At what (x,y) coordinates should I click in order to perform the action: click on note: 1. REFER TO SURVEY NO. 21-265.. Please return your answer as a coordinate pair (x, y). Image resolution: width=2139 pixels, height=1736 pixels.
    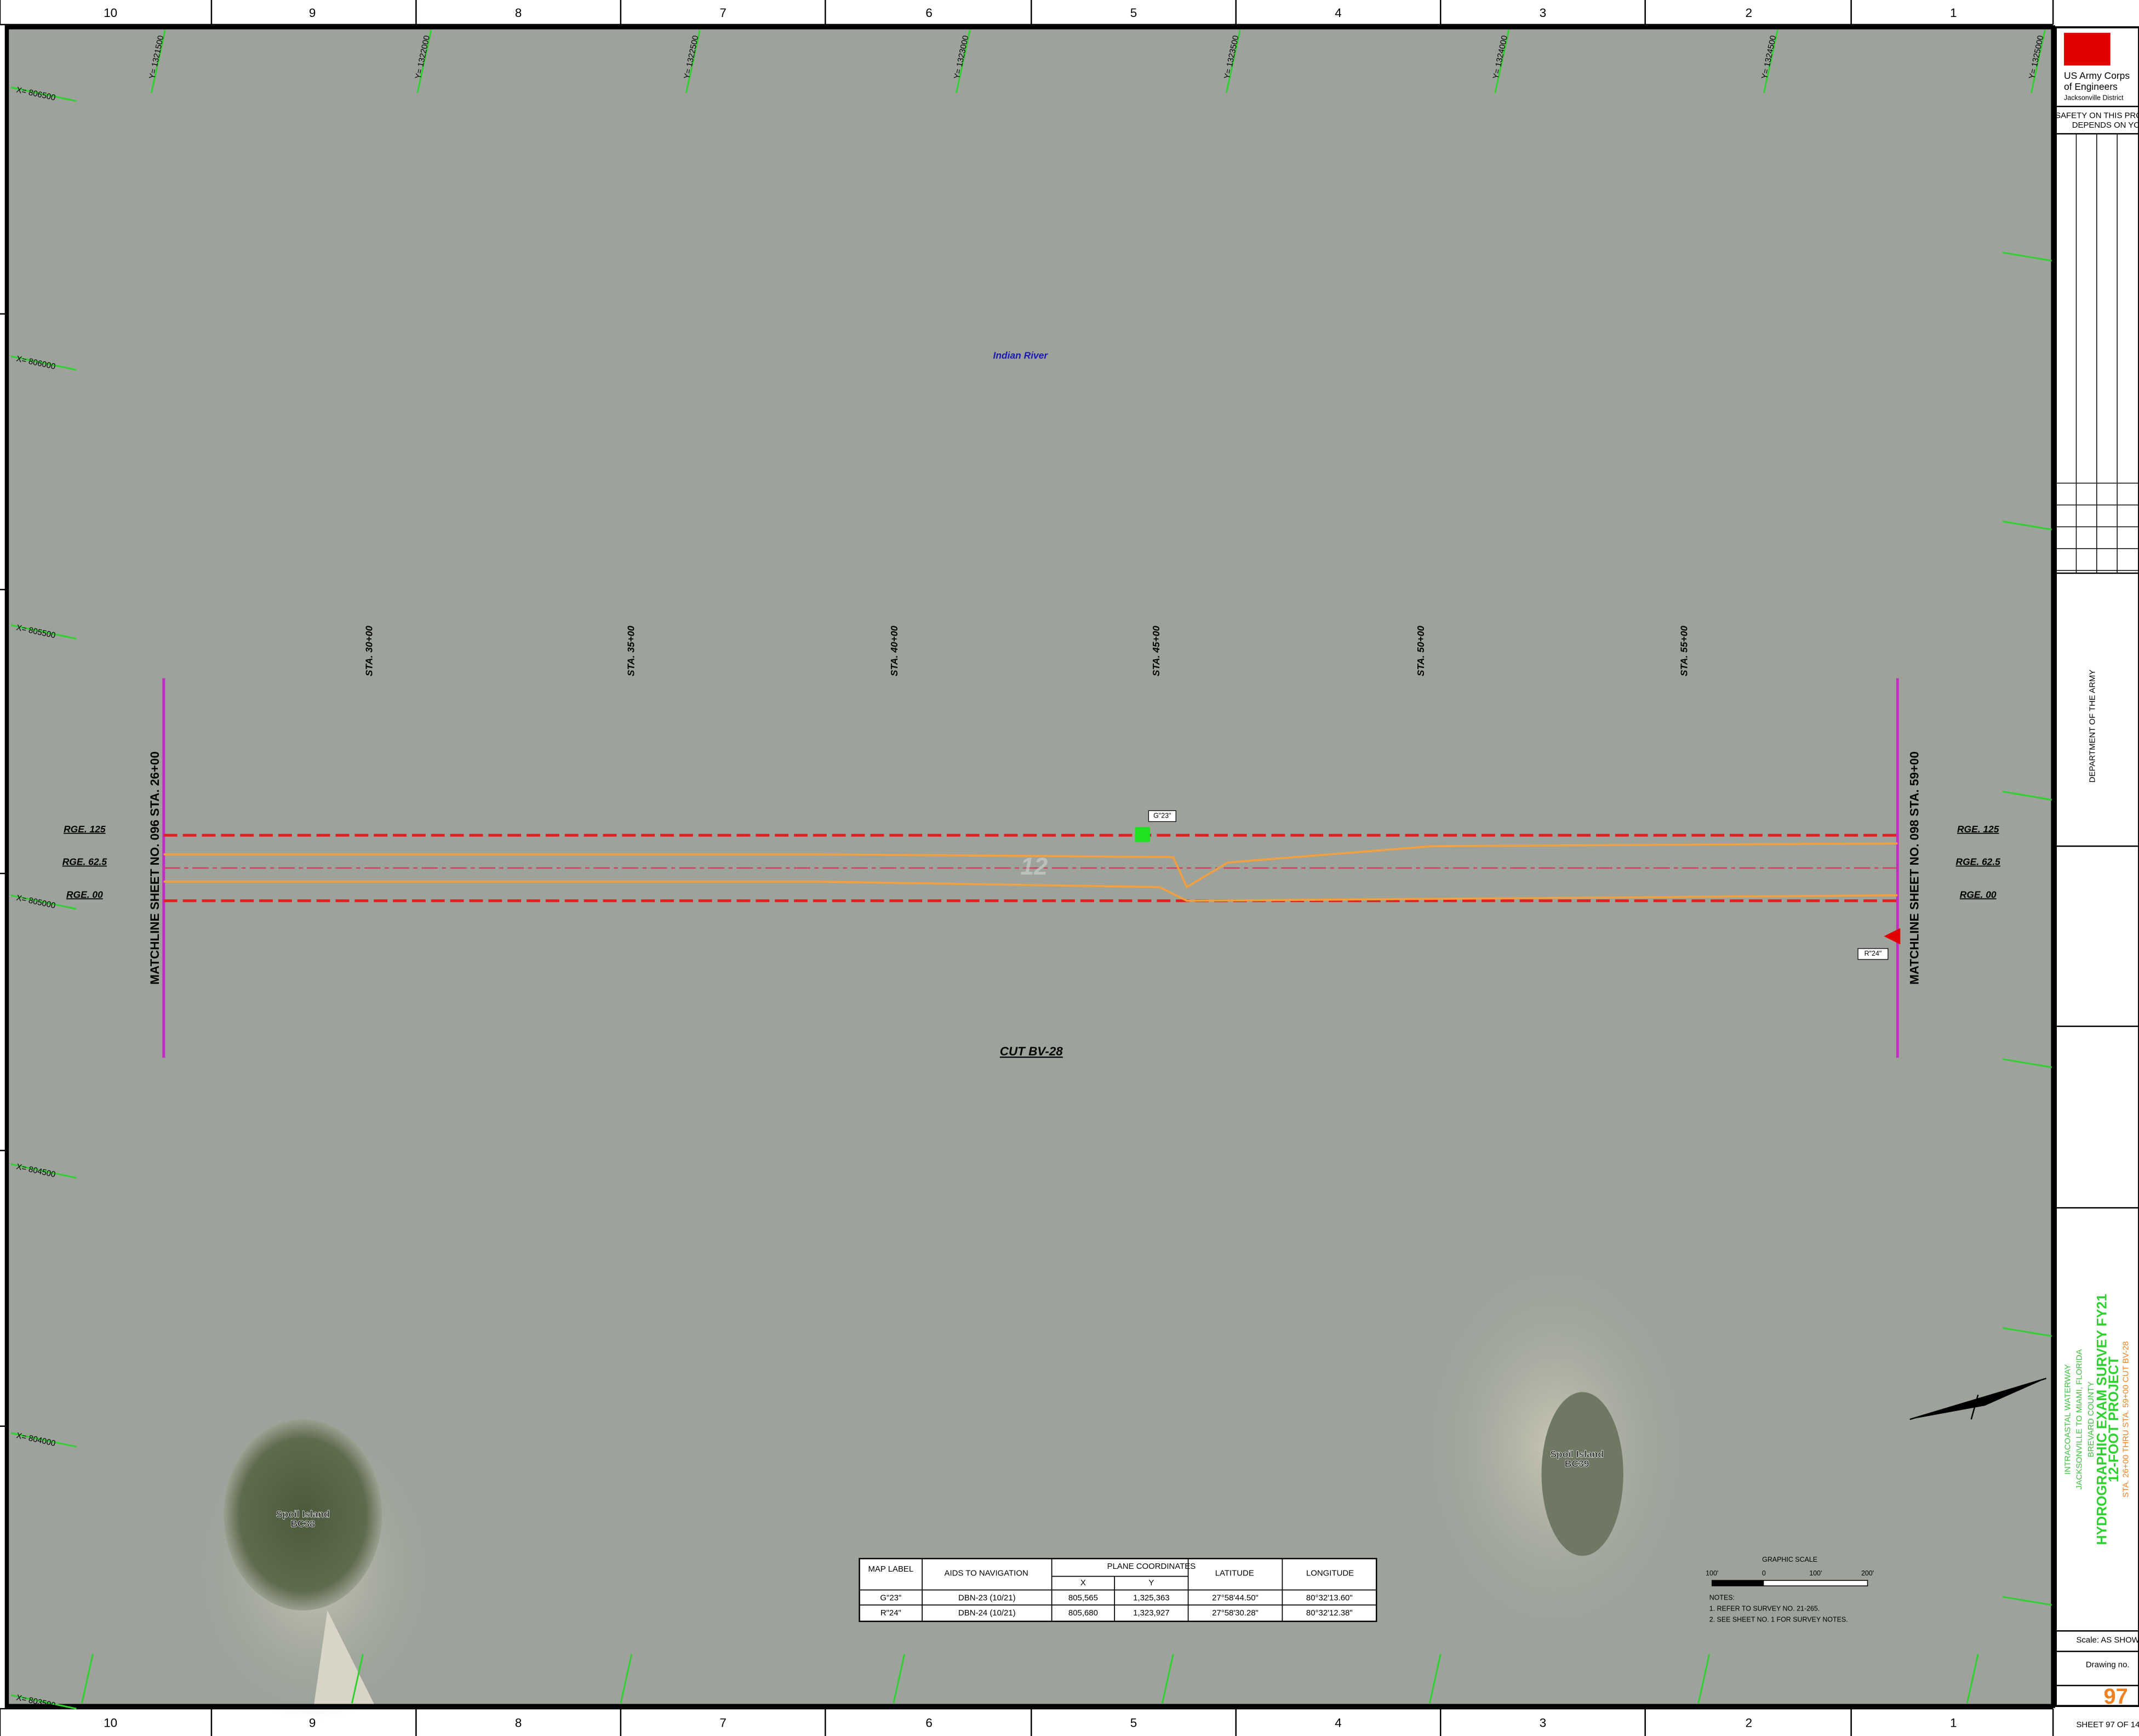
    Looking at the image, I should click on (1764, 1609).